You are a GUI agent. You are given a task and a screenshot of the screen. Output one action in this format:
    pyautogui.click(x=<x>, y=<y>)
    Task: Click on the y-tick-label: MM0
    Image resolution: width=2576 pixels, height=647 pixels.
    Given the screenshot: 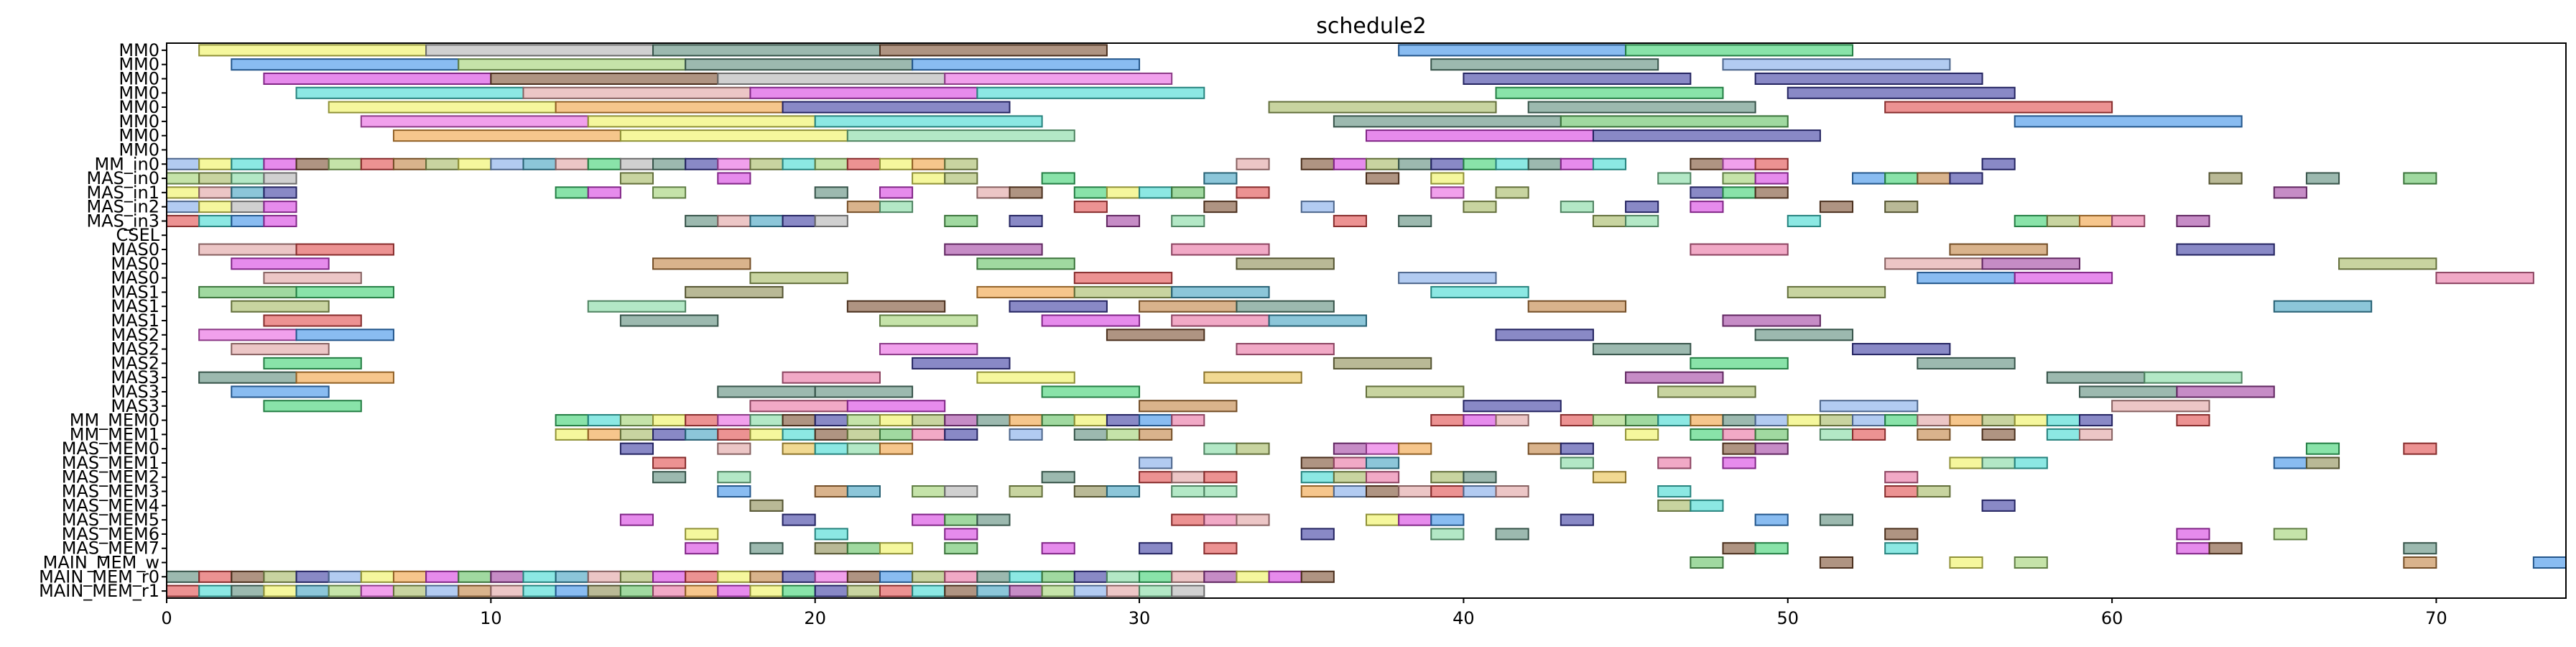 What is the action you would take?
    pyautogui.click(x=139, y=65)
    